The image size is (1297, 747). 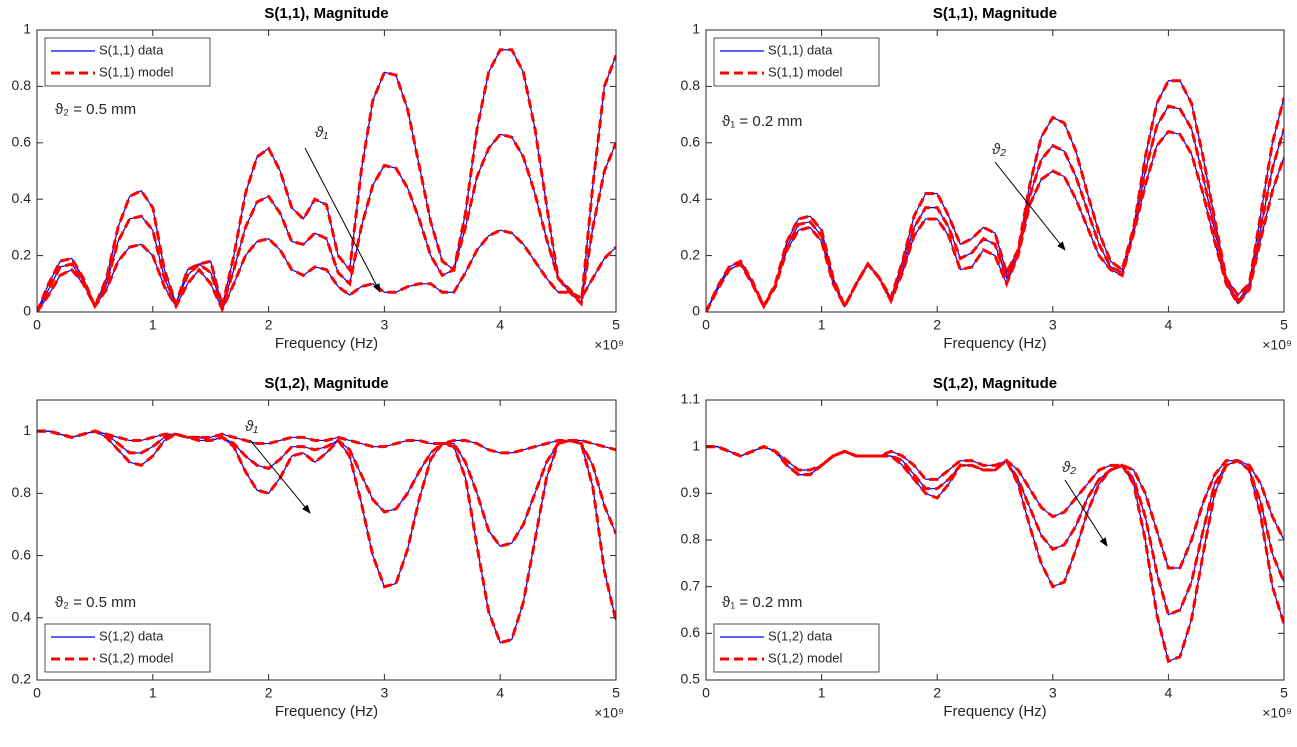 What do you see at coordinates (326, 13) in the screenshot?
I see `panel-title: S(1,1), Magnitude` at bounding box center [326, 13].